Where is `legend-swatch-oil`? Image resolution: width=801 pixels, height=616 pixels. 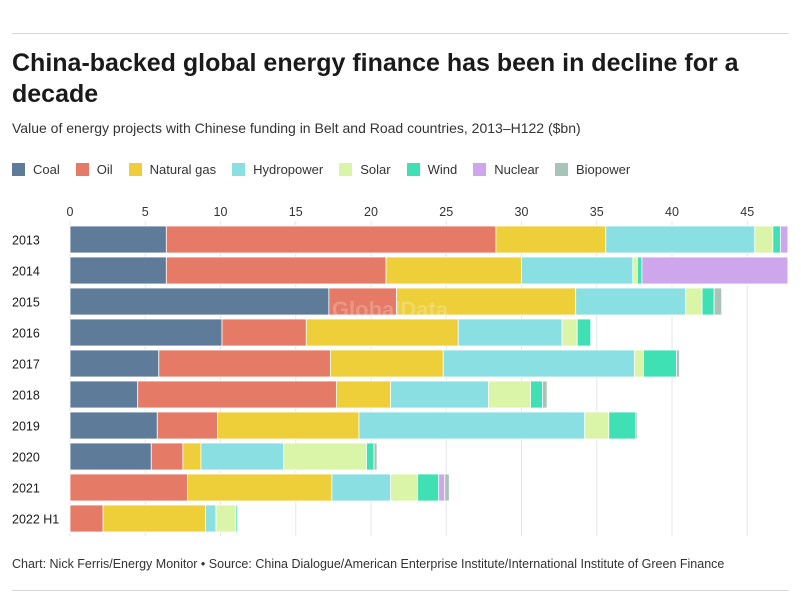
legend-swatch-oil is located at coordinates (82, 169).